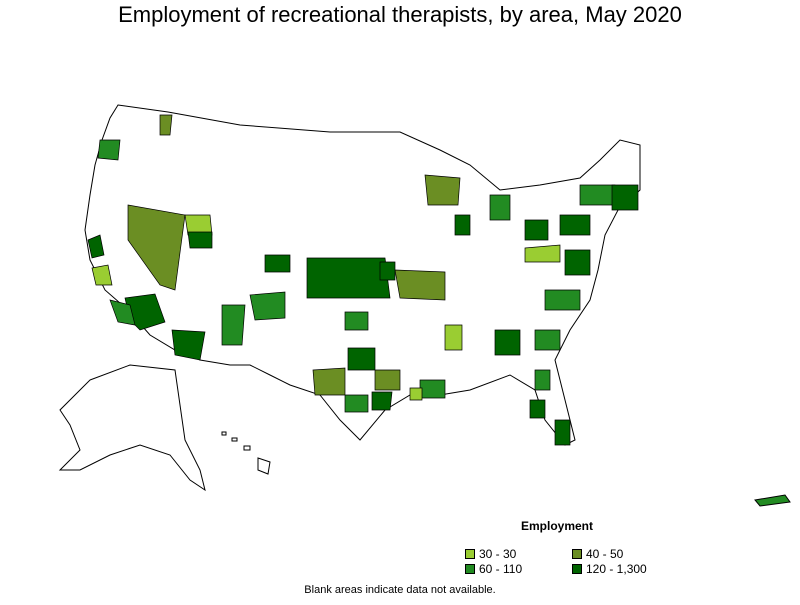 The image size is (800, 605). I want to click on legend-item-120-1300: 120 - 1,300, so click(609, 569).